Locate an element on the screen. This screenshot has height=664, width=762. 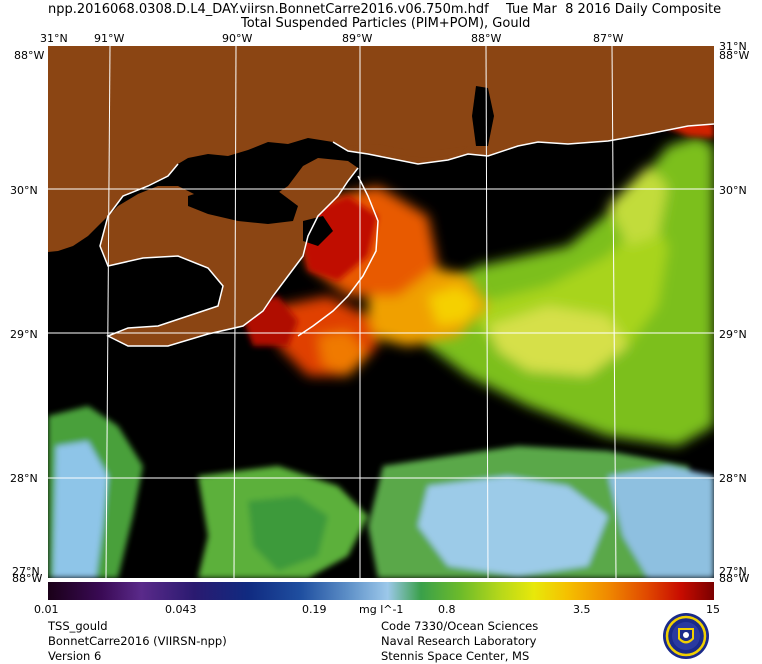
lat-label-29n-left: 29°N is located at coordinates (24, 334).